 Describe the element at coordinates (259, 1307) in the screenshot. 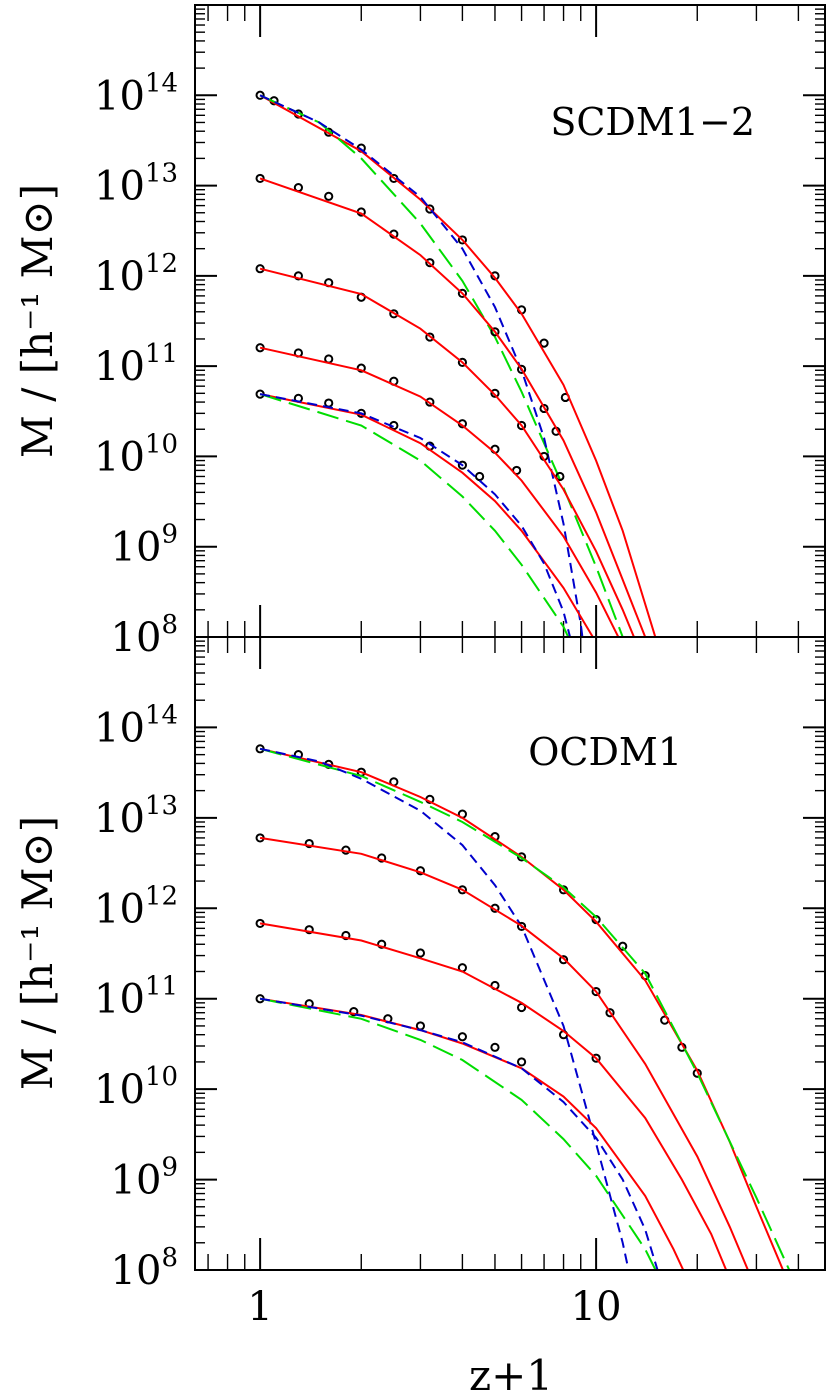

I see `x-tick-label: 1` at that location.